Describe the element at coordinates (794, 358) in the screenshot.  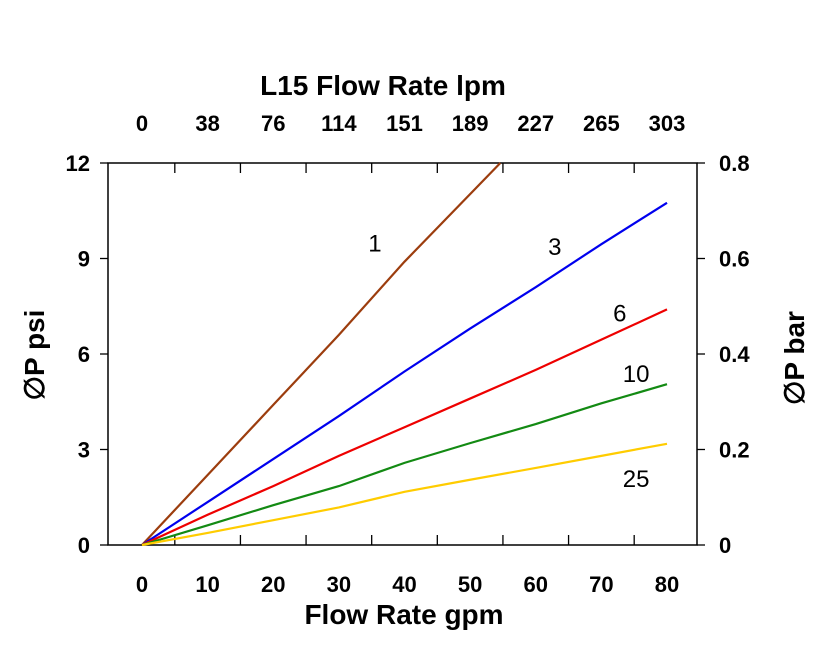
I see `y2-axis-label: ∅P bar` at that location.